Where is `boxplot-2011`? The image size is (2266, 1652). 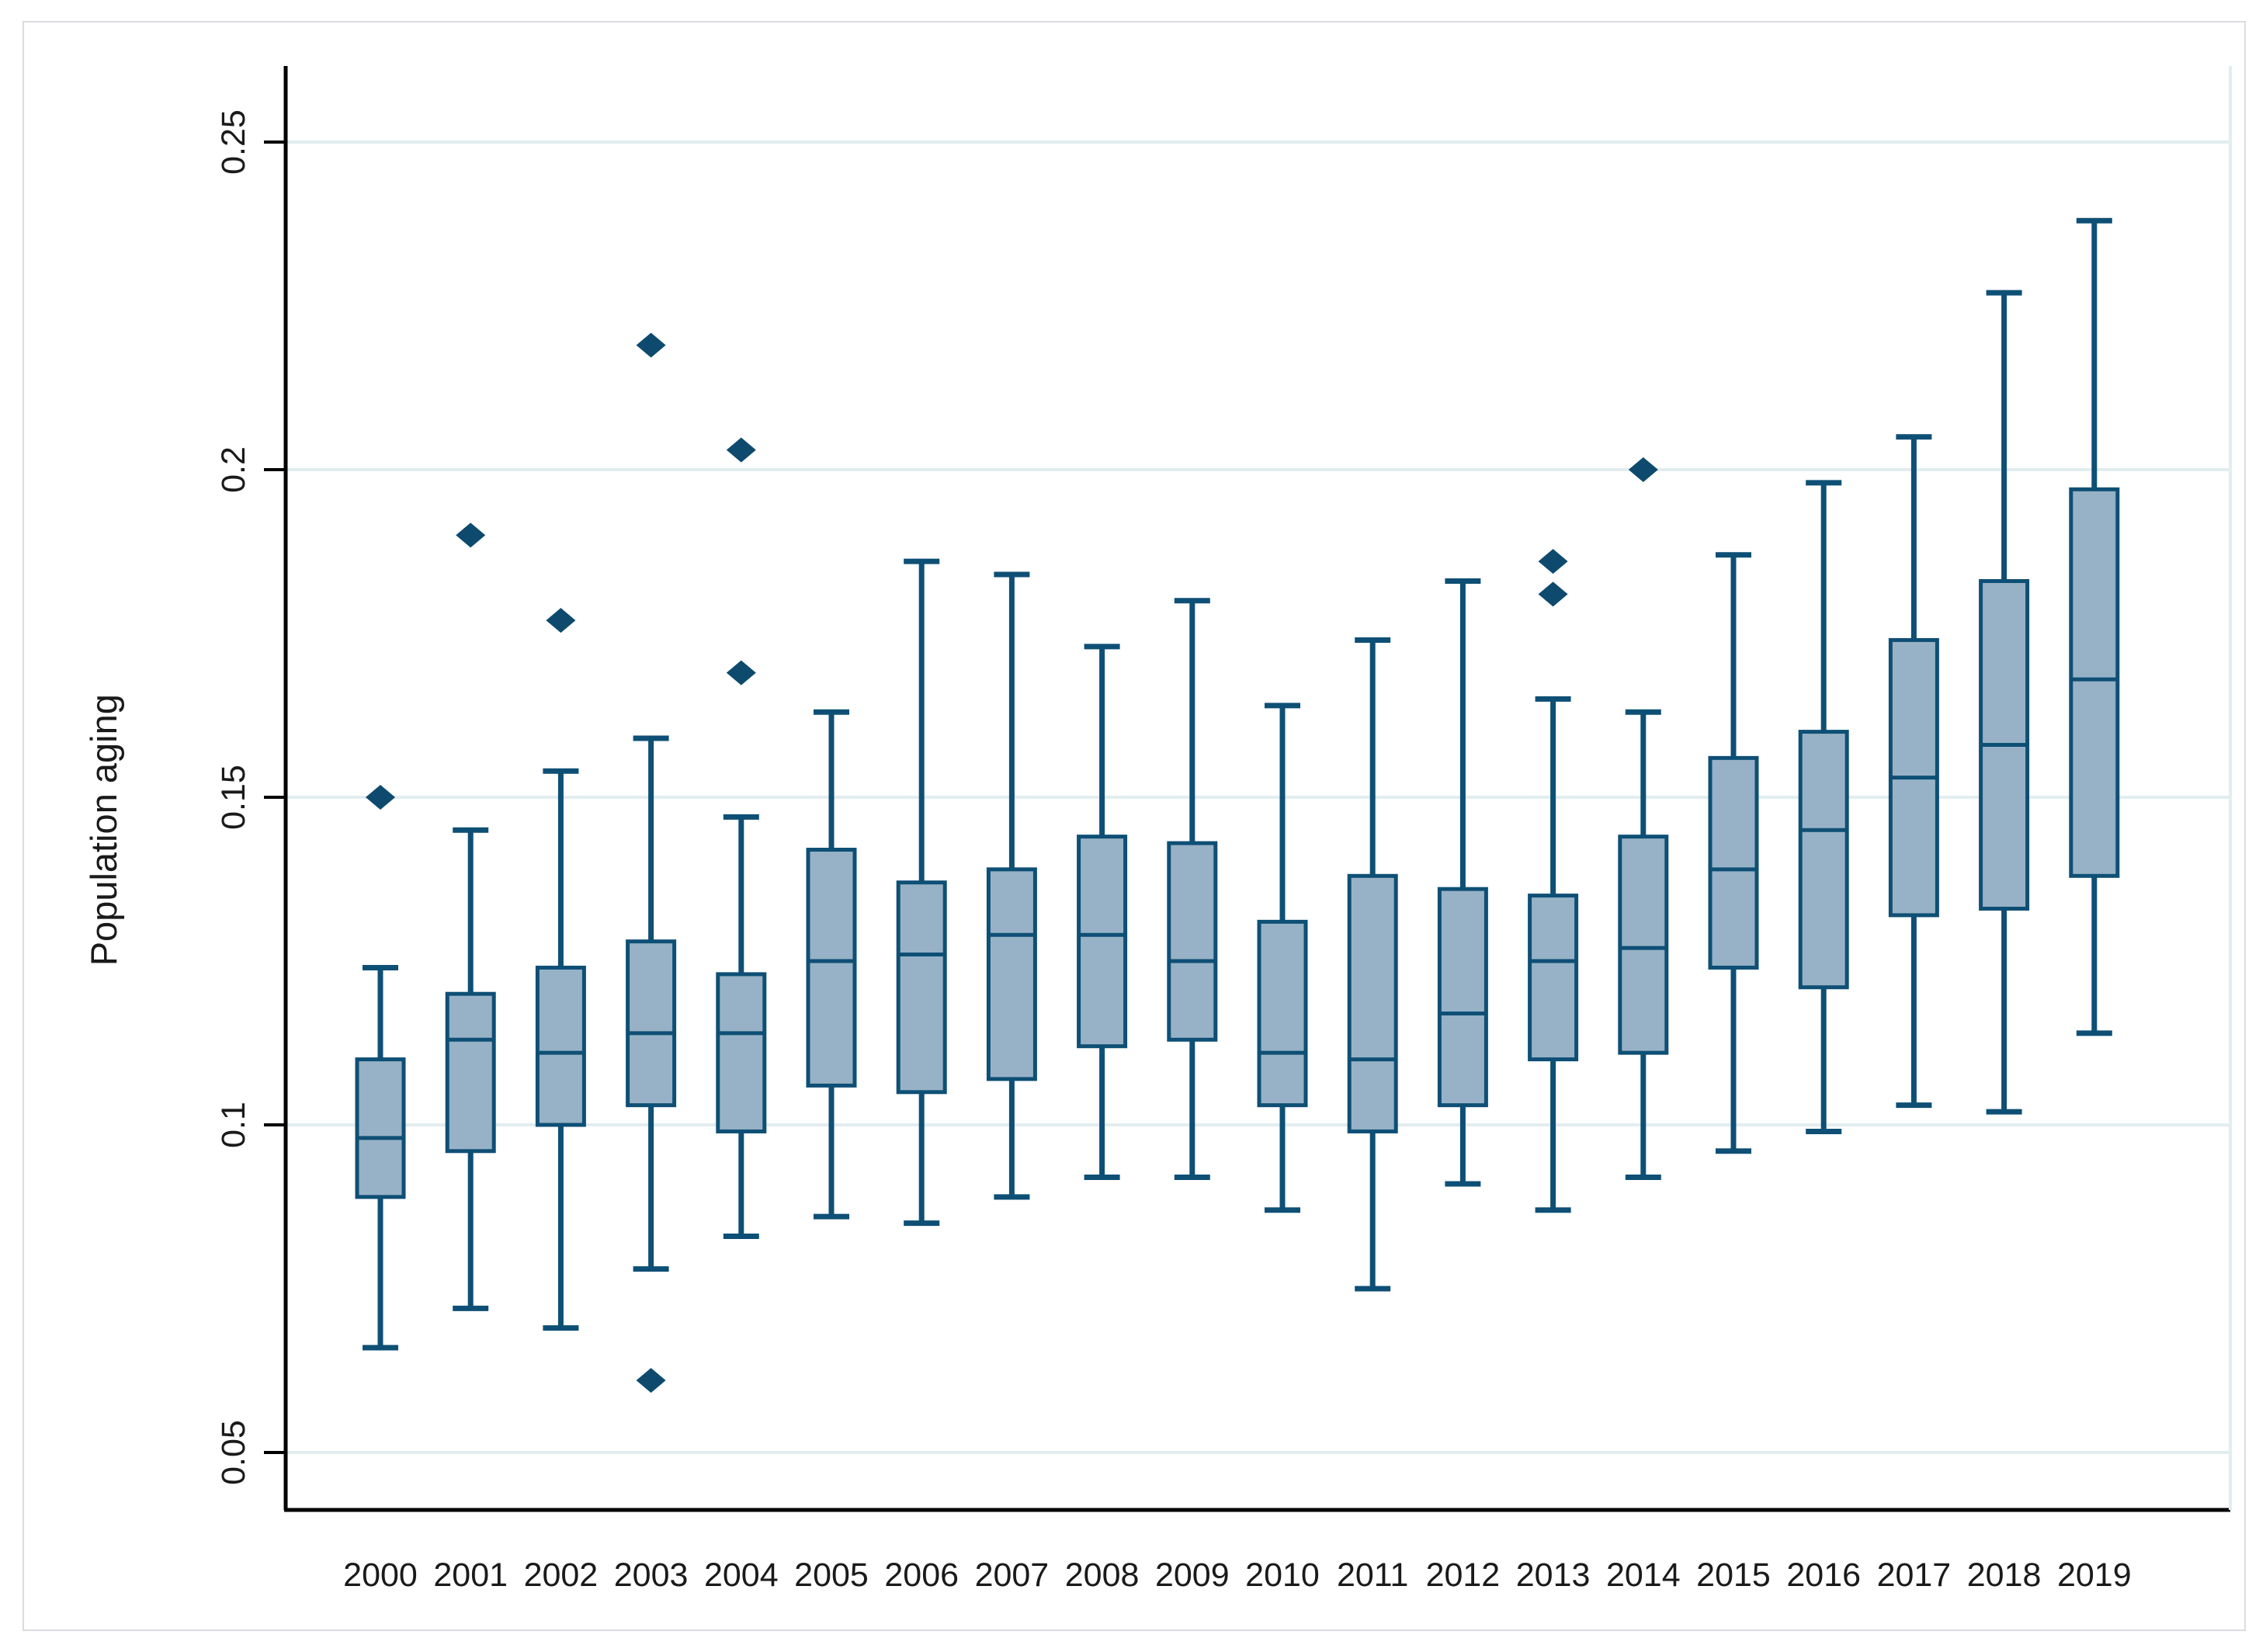
boxplot-2011 is located at coordinates (1372, 964).